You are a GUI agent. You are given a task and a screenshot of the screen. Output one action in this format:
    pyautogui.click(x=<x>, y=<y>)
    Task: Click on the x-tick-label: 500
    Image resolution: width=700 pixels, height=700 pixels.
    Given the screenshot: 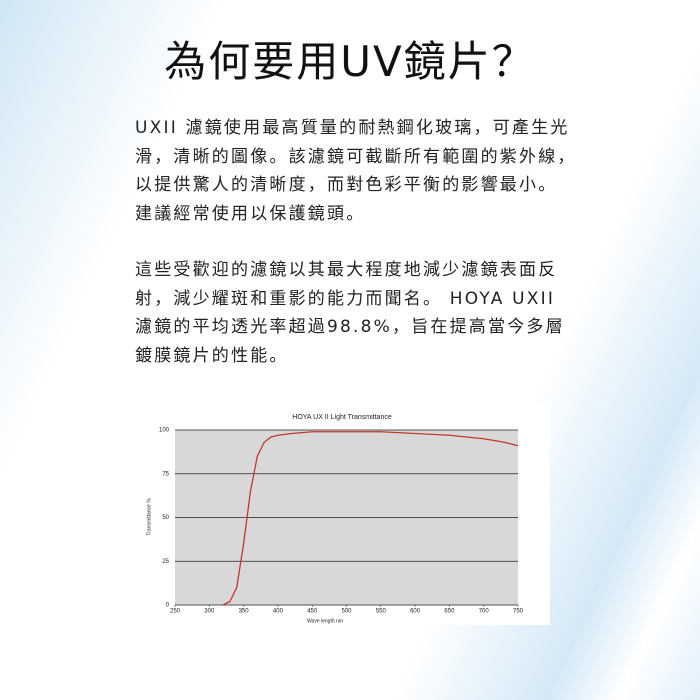 What is the action you would take?
    pyautogui.click(x=346, y=612)
    